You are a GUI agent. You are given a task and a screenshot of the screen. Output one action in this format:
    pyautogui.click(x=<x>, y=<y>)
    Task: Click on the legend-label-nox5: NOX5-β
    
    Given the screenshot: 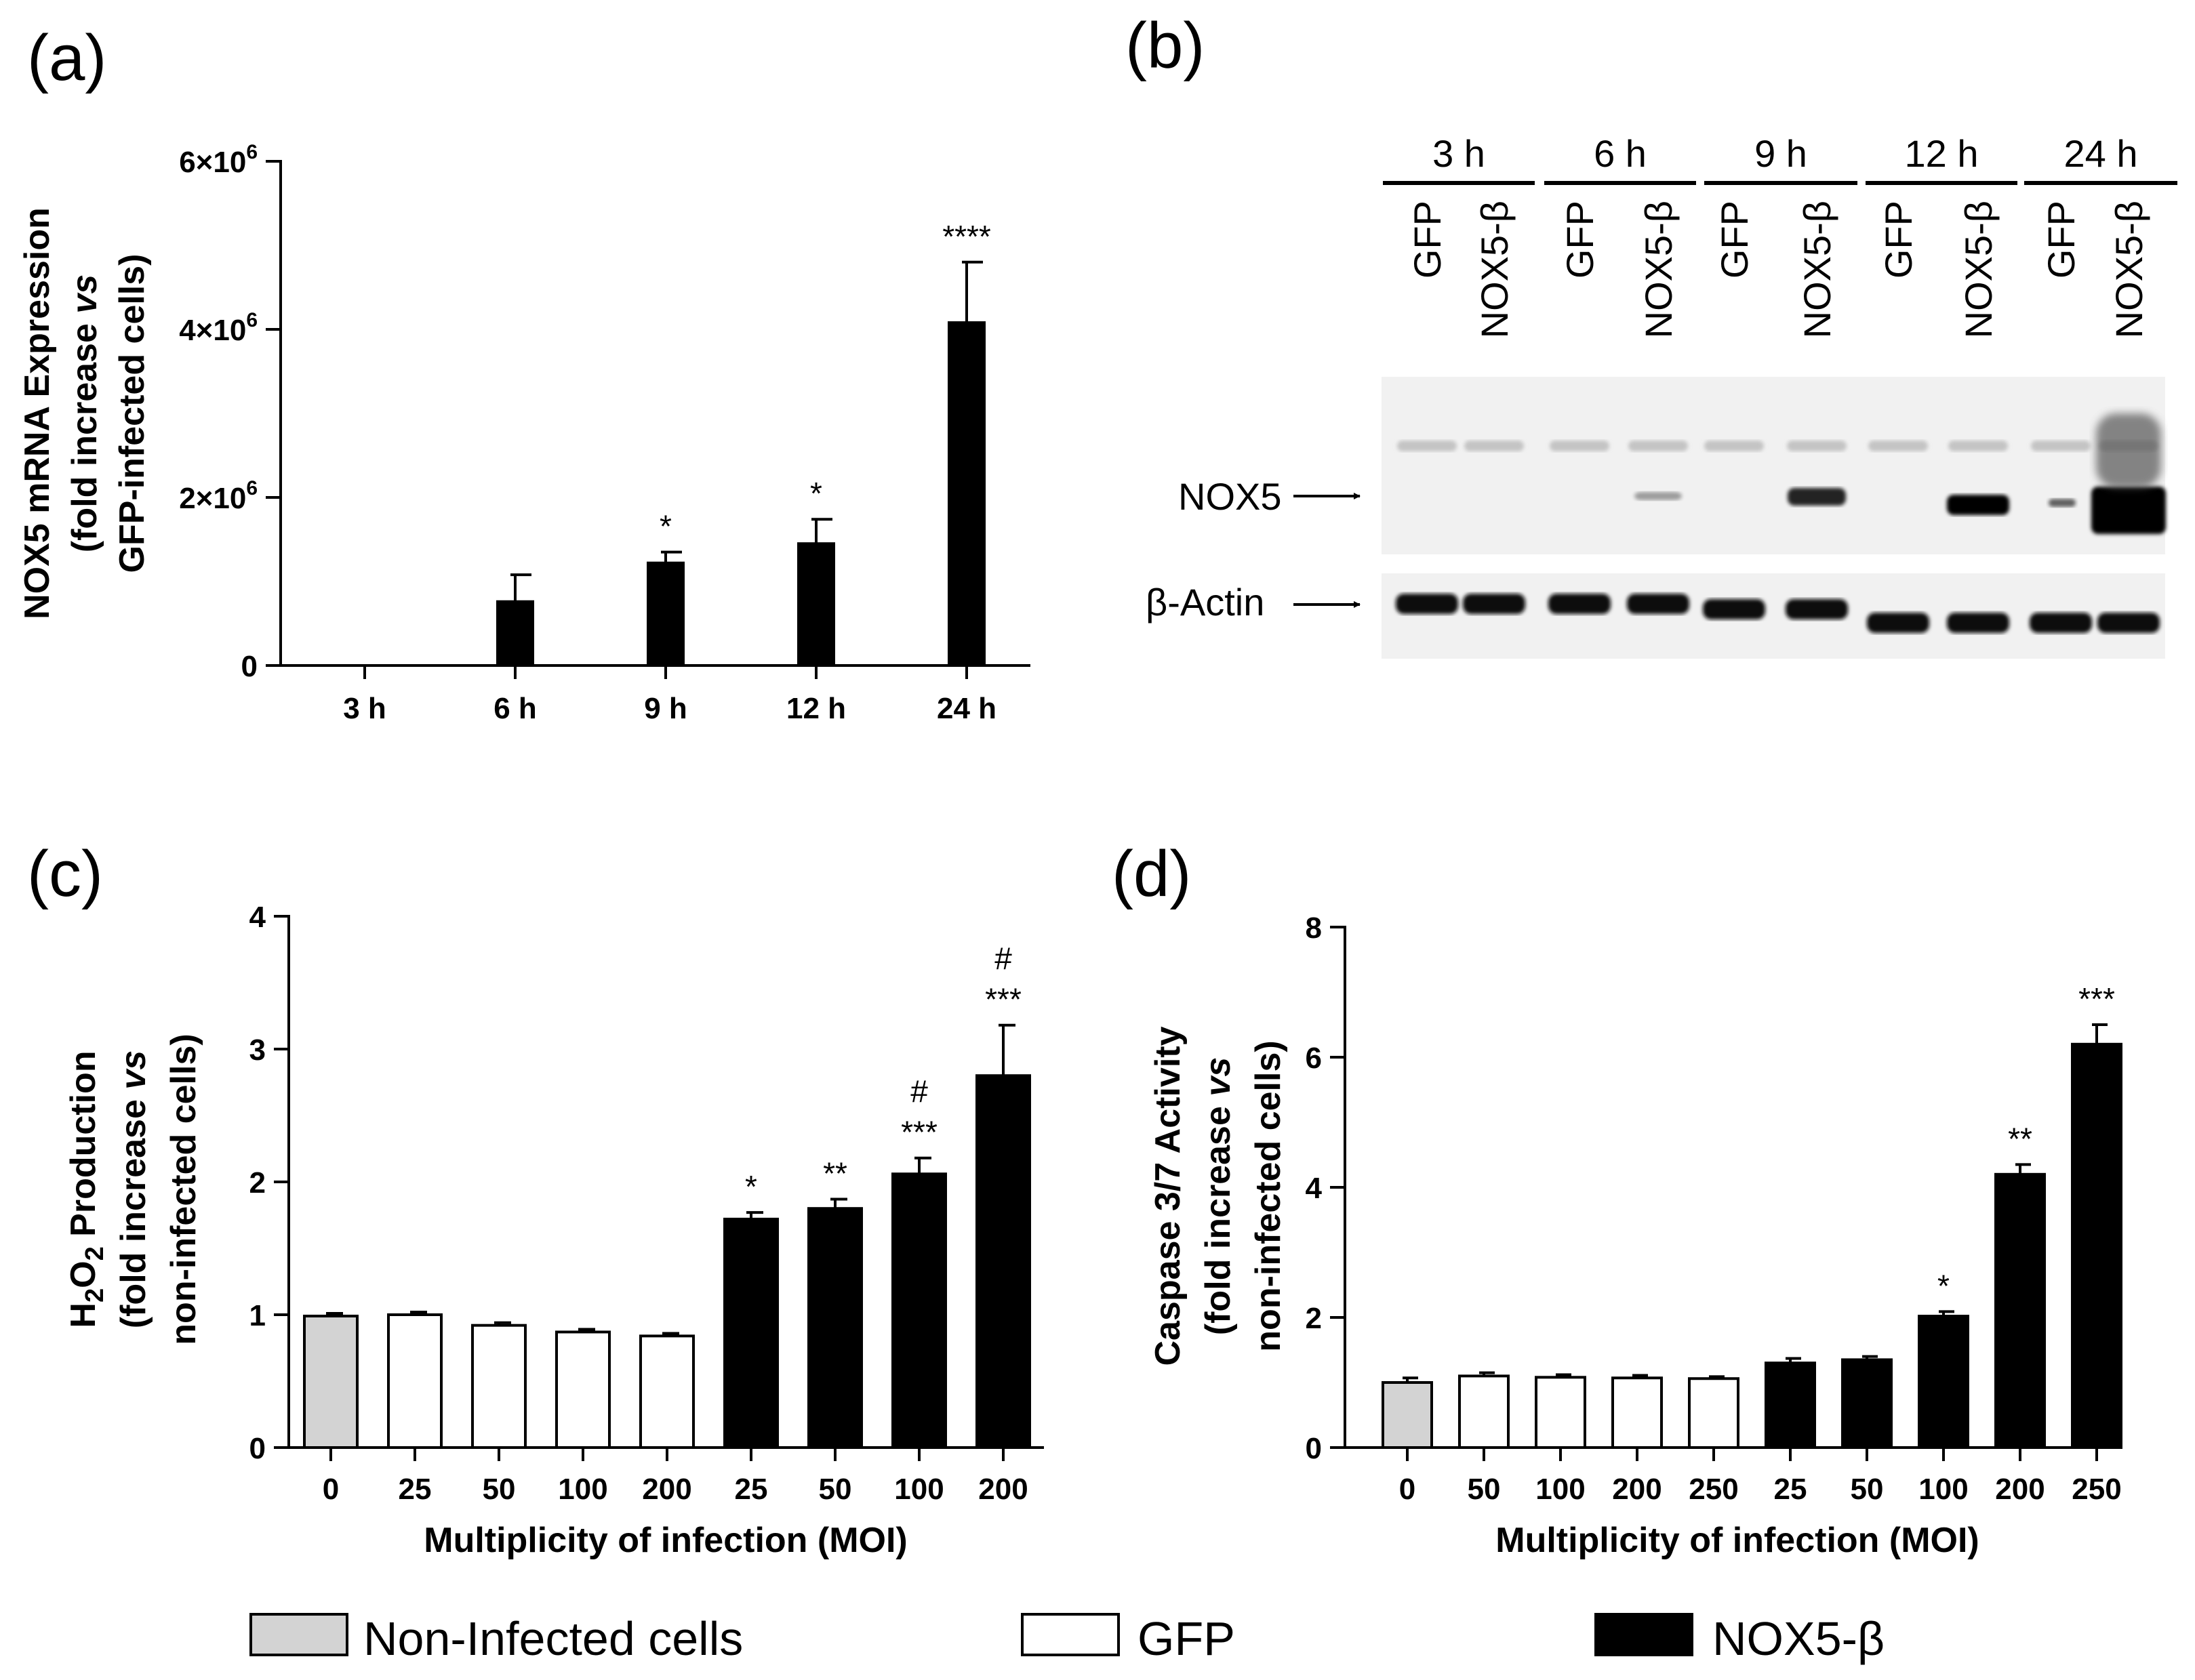 What is the action you would take?
    pyautogui.click(x=1798, y=1639)
    